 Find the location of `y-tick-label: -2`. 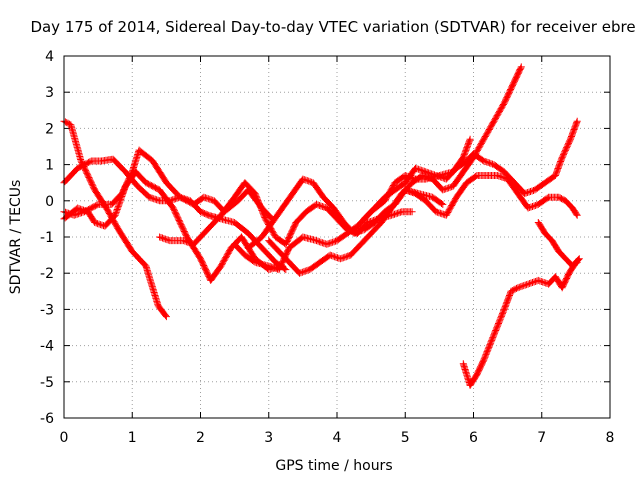

y-tick-label: -2 is located at coordinates (47, 274).